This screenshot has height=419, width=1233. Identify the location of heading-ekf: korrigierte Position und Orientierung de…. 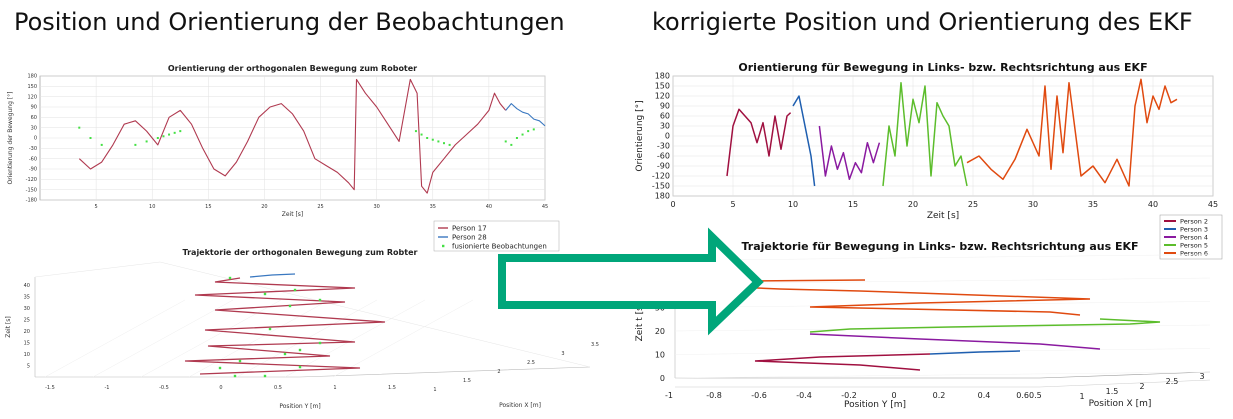
(922, 22).